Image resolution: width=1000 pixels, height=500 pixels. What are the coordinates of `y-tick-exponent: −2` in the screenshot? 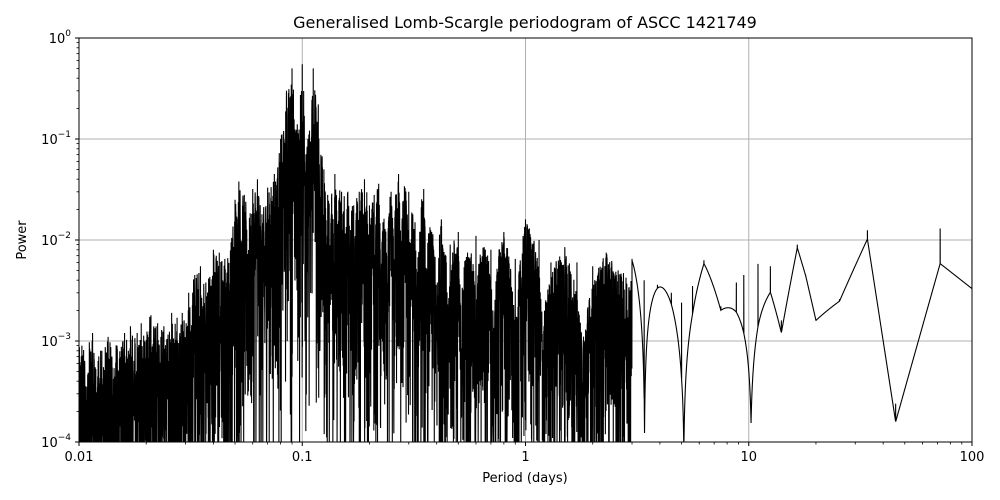 It's located at (64, 236).